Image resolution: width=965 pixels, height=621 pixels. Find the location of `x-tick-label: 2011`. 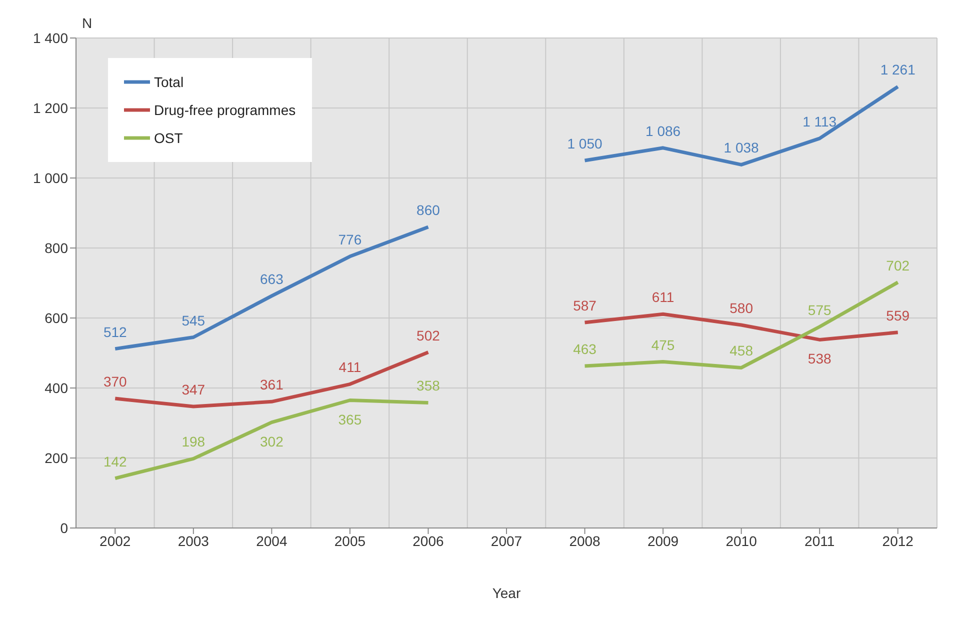

x-tick-label: 2011 is located at coordinates (819, 540).